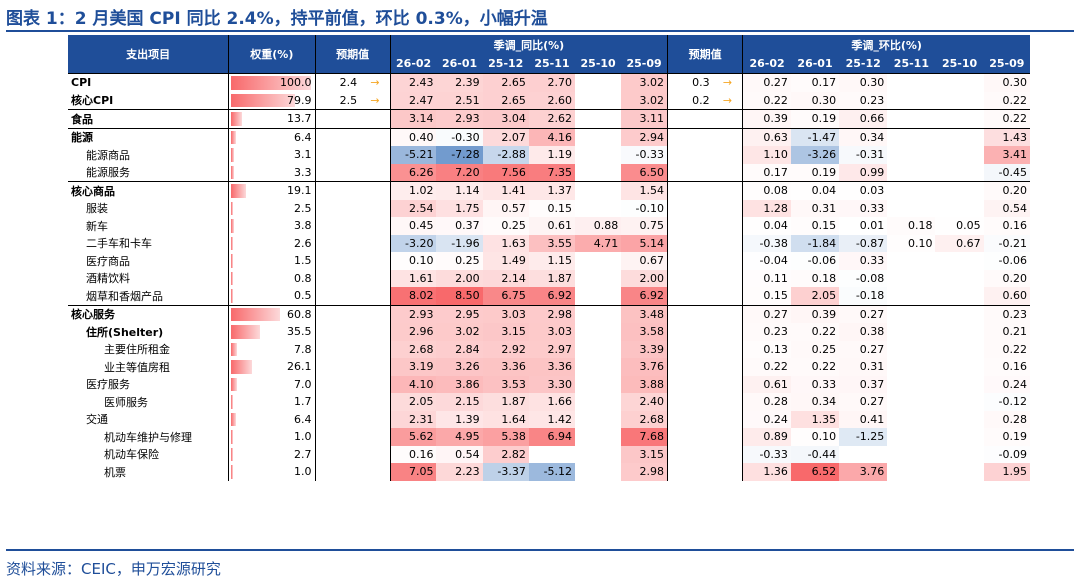 This screenshot has width=1079, height=588. What do you see at coordinates (459, 82) in the screenshot?
I see `yoy-value: 2.39` at bounding box center [459, 82].